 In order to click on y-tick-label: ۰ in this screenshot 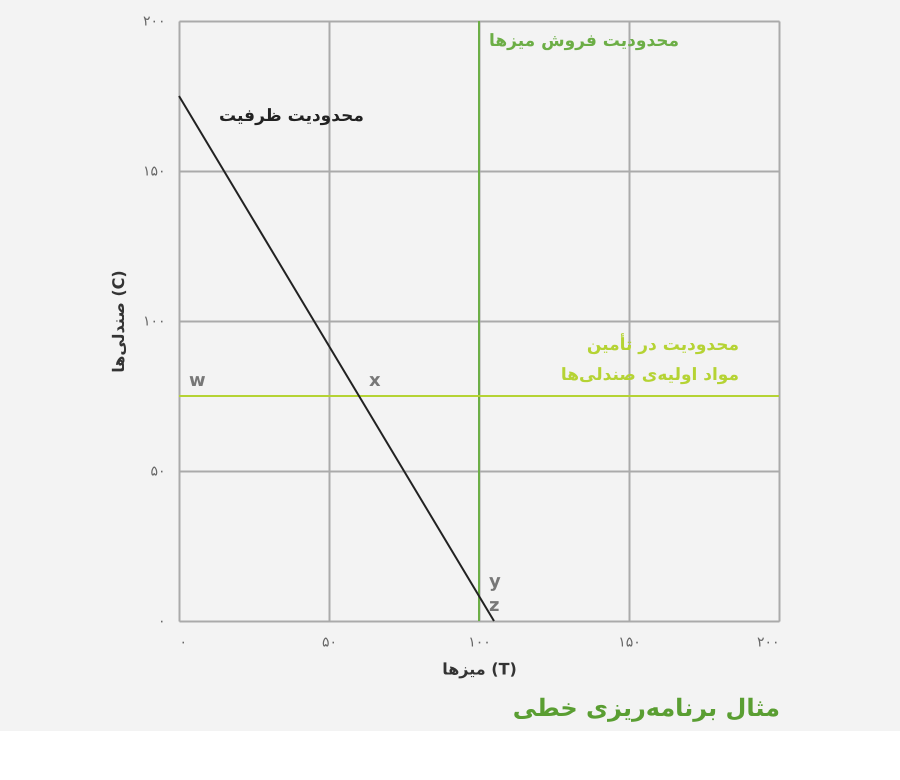, I will do `click(162, 622)`.